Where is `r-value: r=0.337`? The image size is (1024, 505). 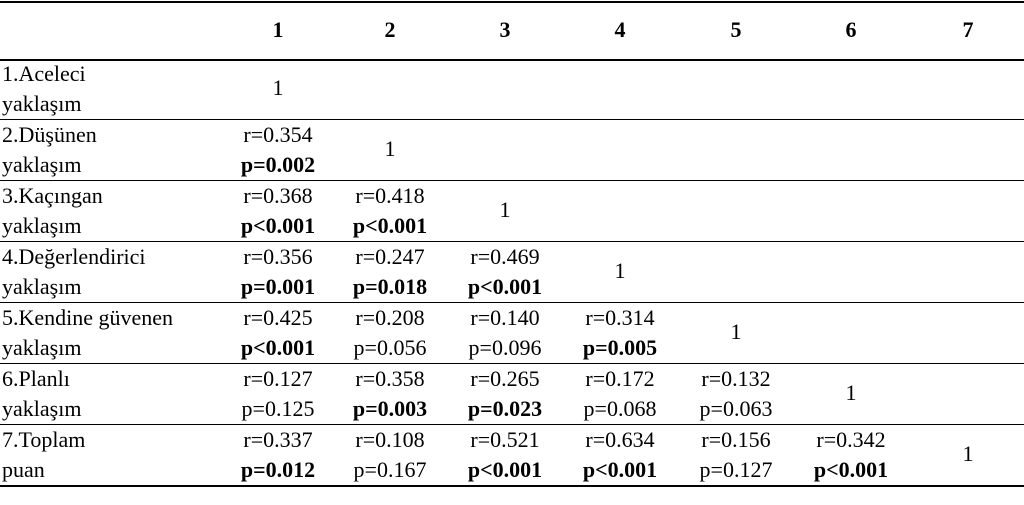 r-value: r=0.337 is located at coordinates (278, 439).